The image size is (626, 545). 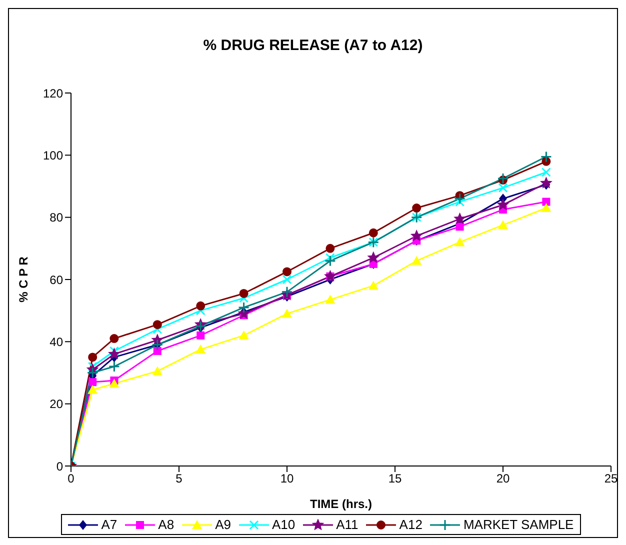 I want to click on y-tick-label: 80, so click(x=57, y=217).